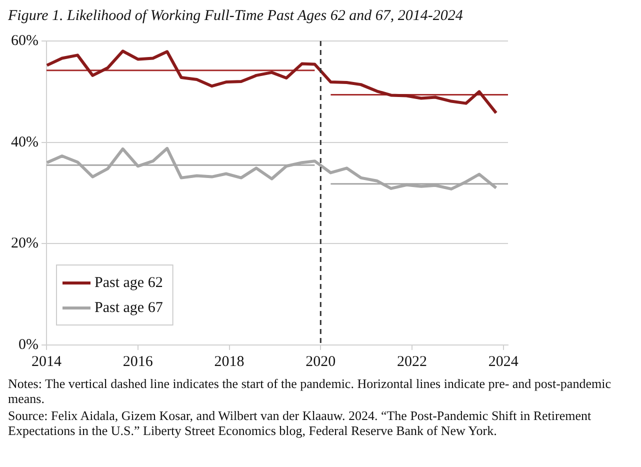 Image resolution: width=641 pixels, height=467 pixels. Describe the element at coordinates (300, 423) in the screenshot. I see `source-note: Source: Felix Aidala, Gizem Kosar, and Wilbert van der Klaauw. 2024. “The Post-Pandemic Shift in Retirement Expectations in the U.S.” Liberty Street Economics blog, Federal Reserve Bank of New York.` at that location.